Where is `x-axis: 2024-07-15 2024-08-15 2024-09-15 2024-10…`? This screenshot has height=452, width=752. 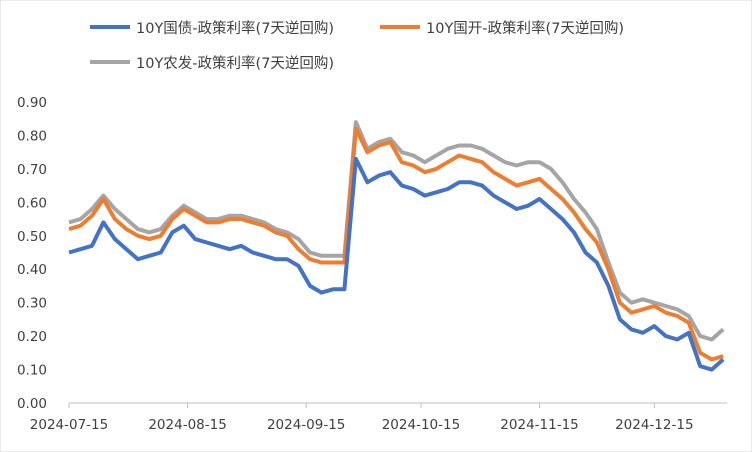
x-axis: 2024-07-15 2024-08-15 2024-09-15 2024-10… is located at coordinates (378, 417).